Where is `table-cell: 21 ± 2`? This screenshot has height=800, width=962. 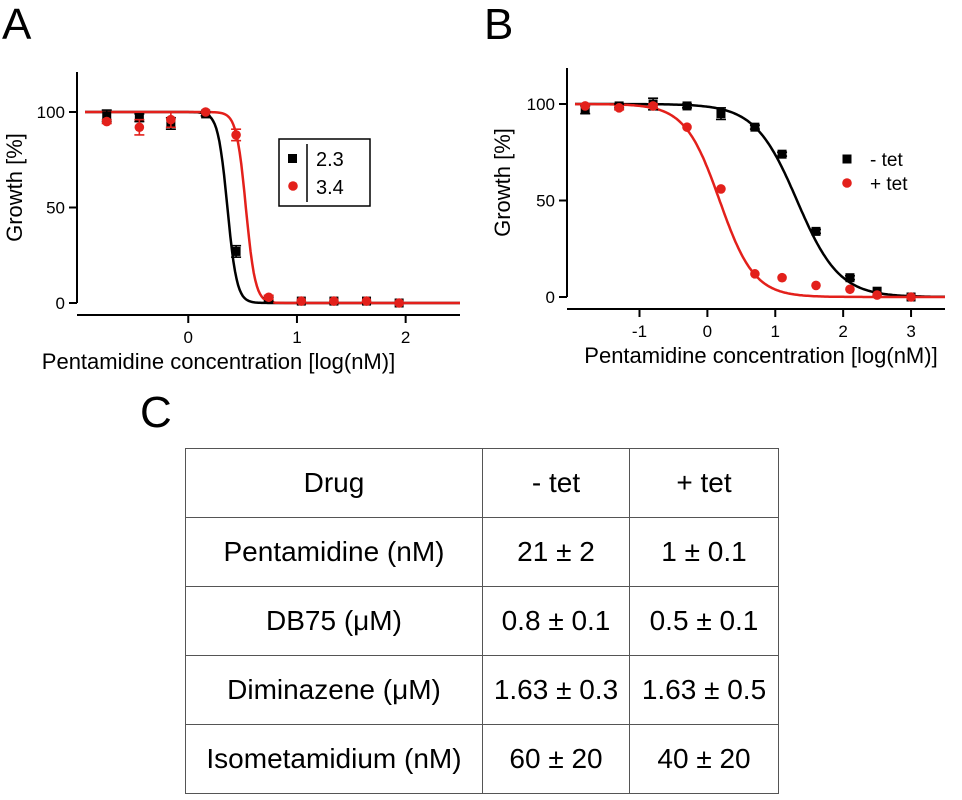
table-cell: 21 ± 2 is located at coordinates (556, 552).